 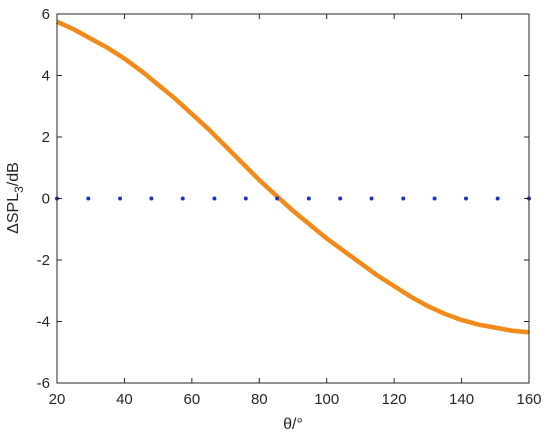 What do you see at coordinates (192, 399) in the screenshot?
I see `x-tick-label: 60` at bounding box center [192, 399].